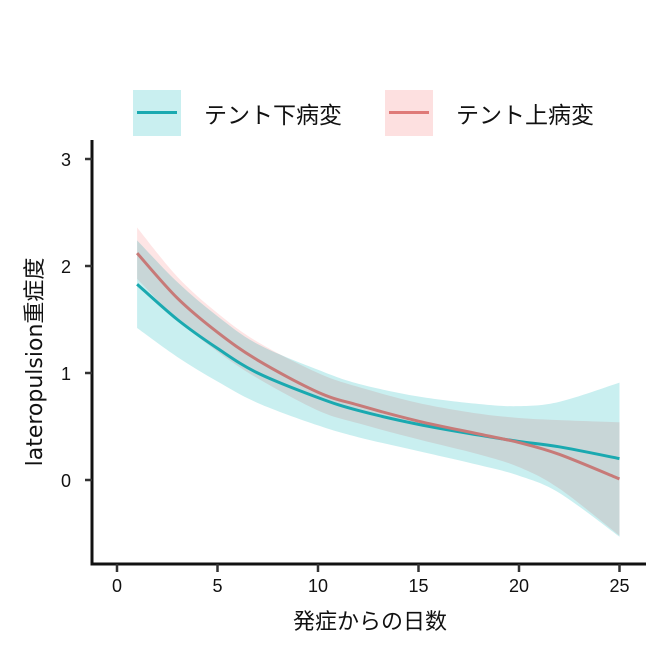 This screenshot has width=666, height=663. I want to click on y-tick-label: 1, so click(66, 374).